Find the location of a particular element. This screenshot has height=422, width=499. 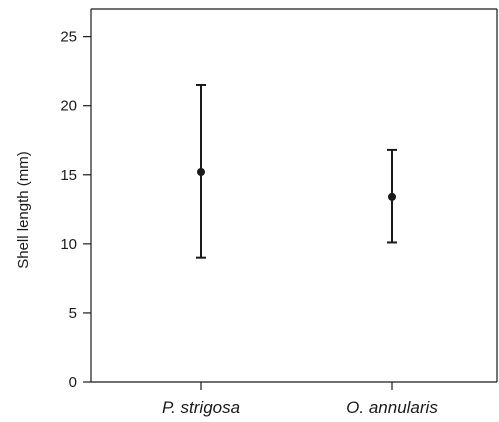

y-tick-label: 25 is located at coordinates (68, 37).